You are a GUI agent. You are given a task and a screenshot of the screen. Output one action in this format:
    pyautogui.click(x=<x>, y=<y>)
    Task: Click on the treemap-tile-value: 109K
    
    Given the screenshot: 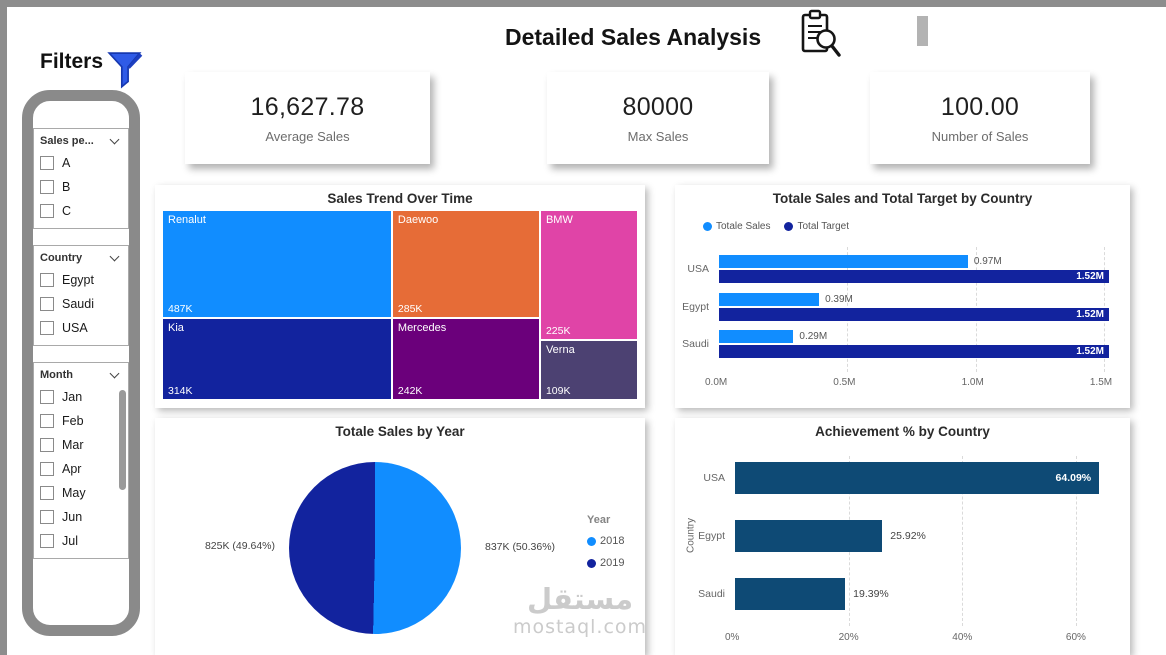 What is the action you would take?
    pyautogui.click(x=558, y=390)
    